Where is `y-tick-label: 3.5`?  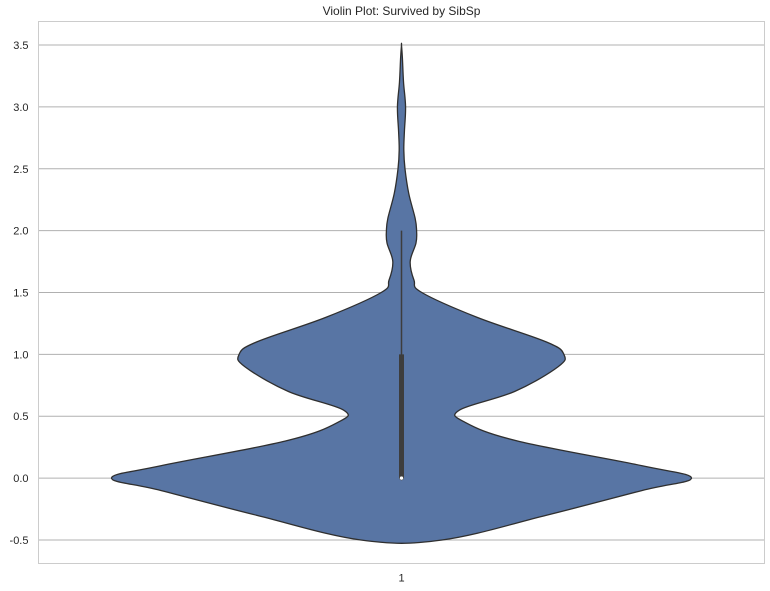
y-tick-label: 3.5 is located at coordinates (20, 46).